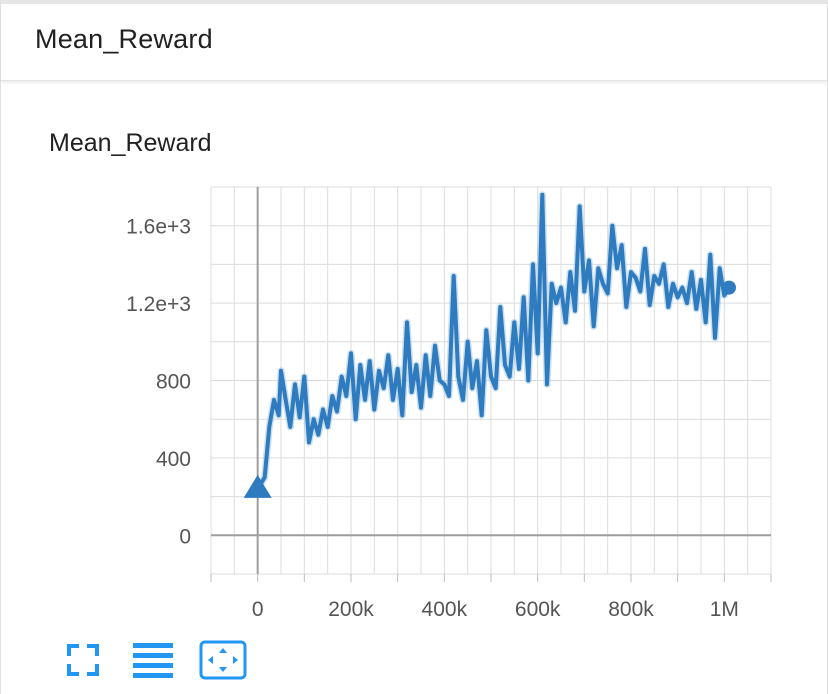  Describe the element at coordinates (158, 304) in the screenshot. I see `y-tick-label: 1.2e+3` at that location.